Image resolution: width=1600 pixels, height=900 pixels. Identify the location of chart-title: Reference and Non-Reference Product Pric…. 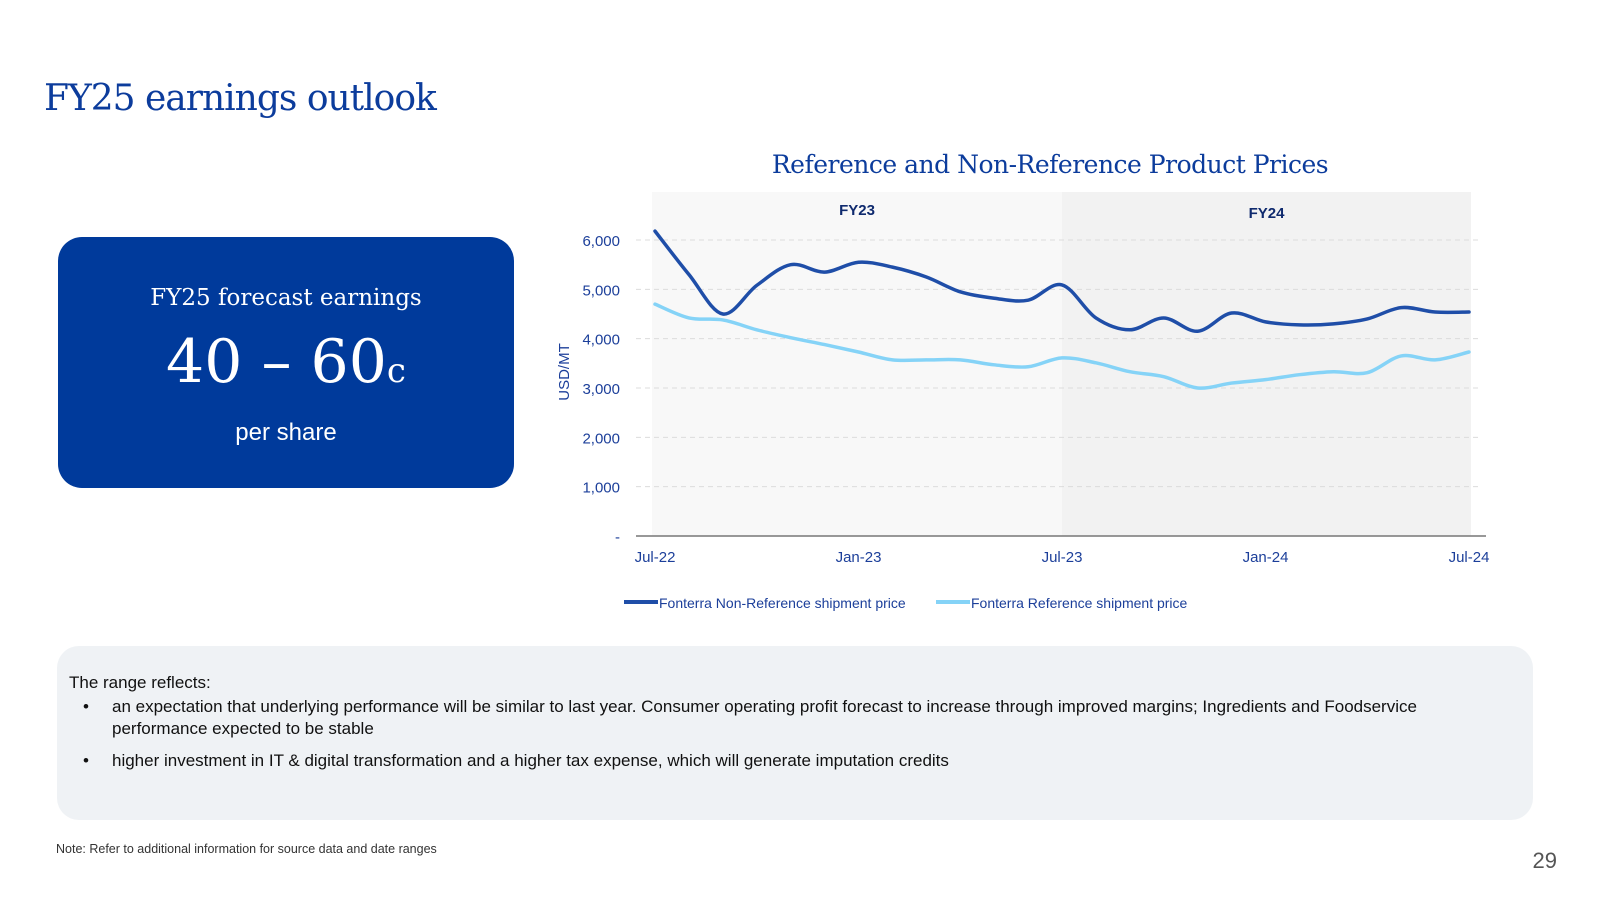
(1050, 164).